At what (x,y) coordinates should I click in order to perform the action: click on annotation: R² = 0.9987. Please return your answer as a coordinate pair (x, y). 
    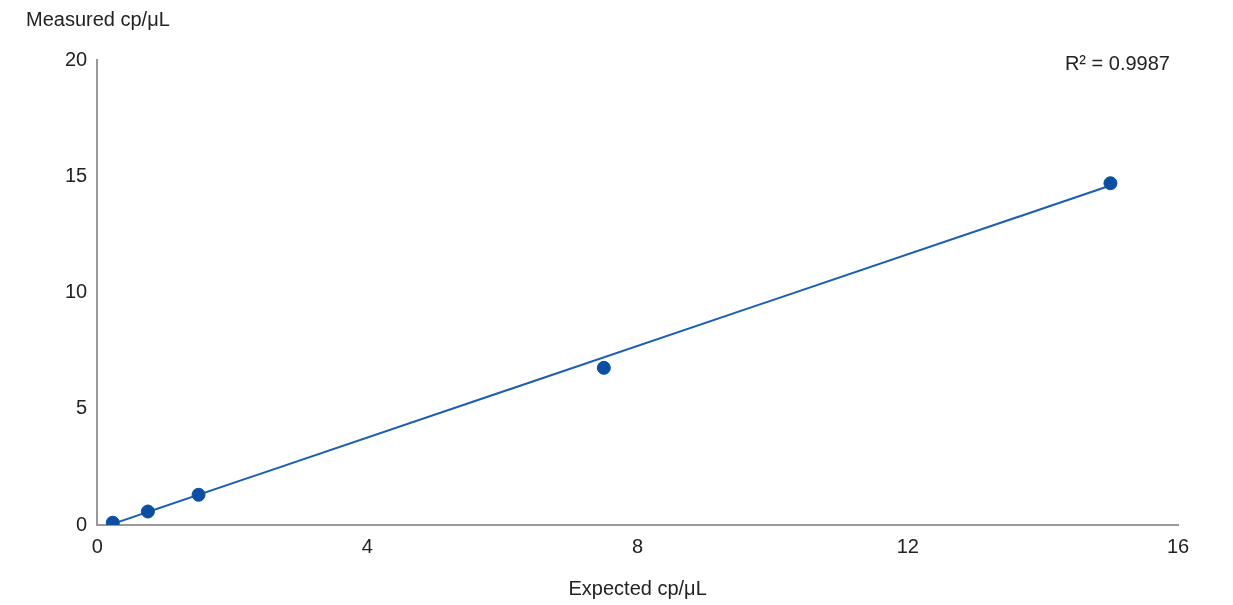
    Looking at the image, I should click on (1117, 62).